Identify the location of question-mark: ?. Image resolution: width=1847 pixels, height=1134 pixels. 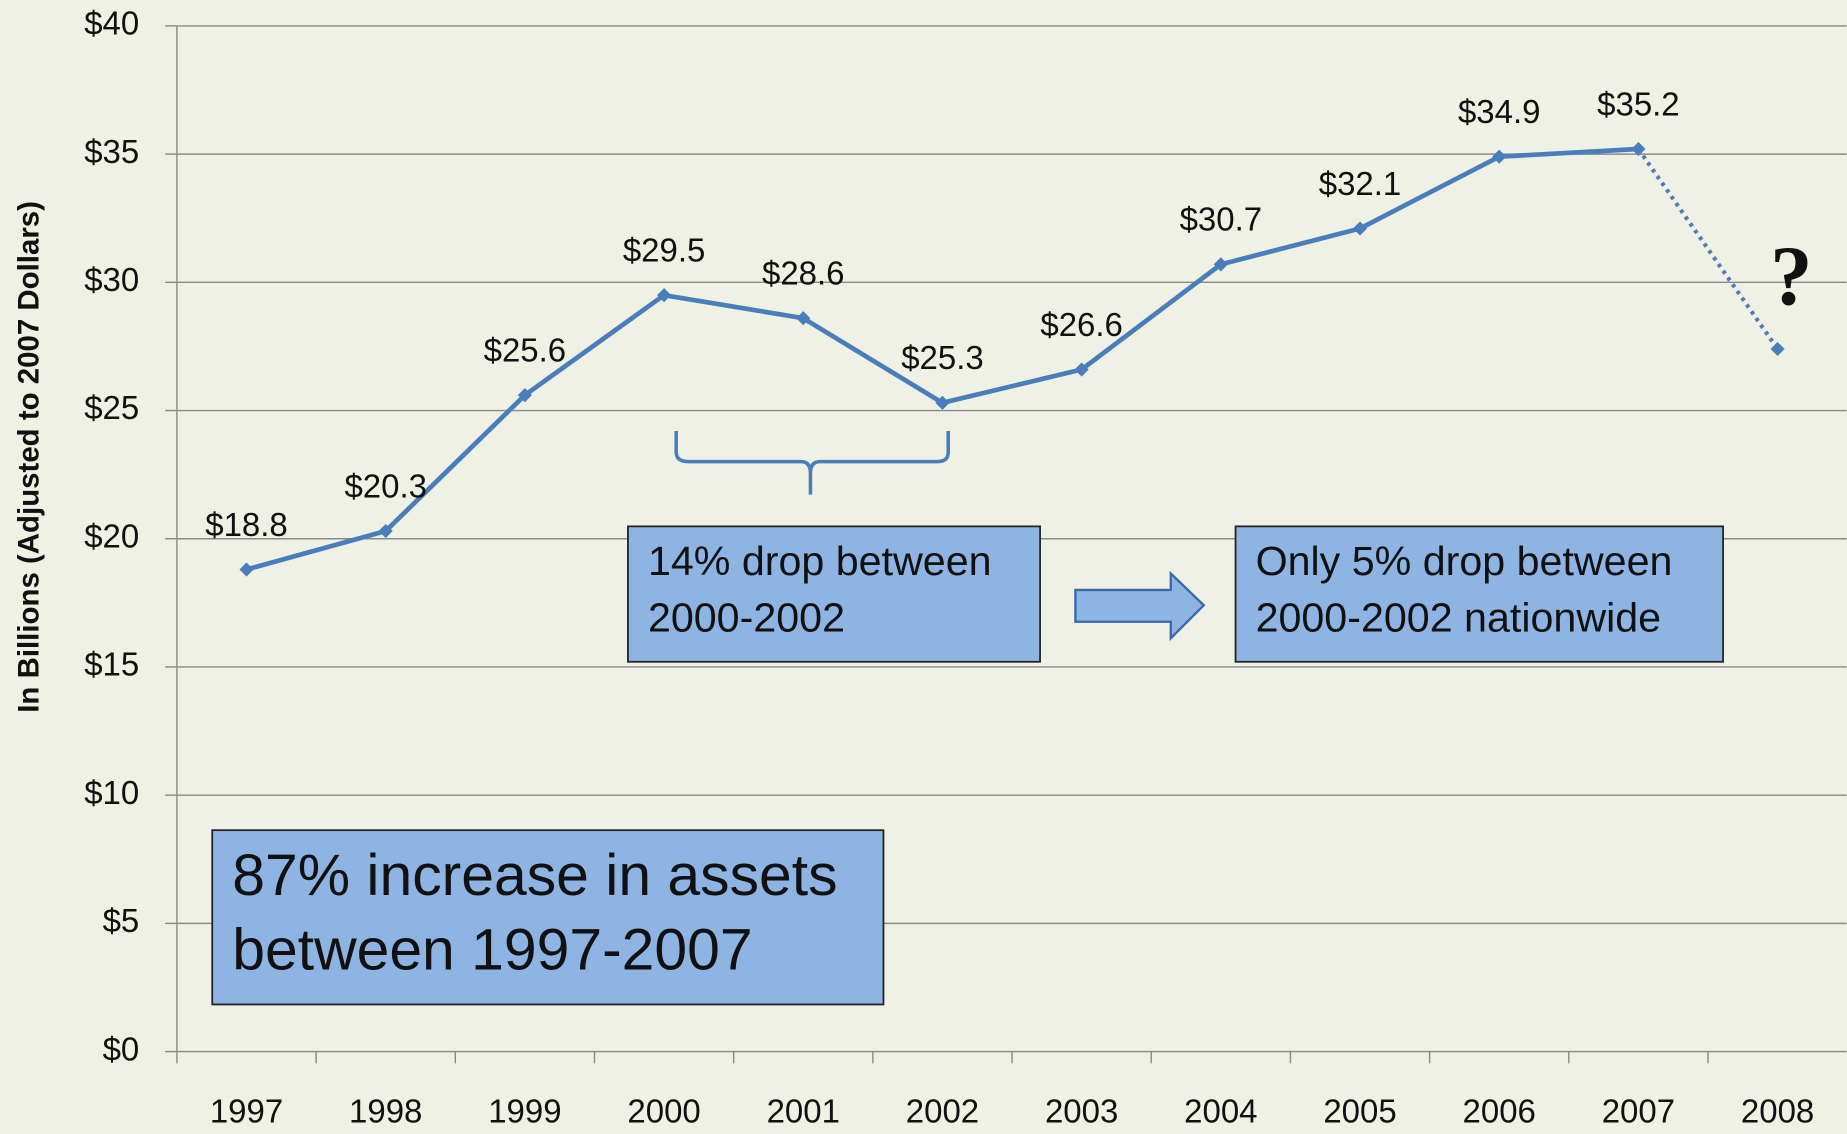
(1791, 276).